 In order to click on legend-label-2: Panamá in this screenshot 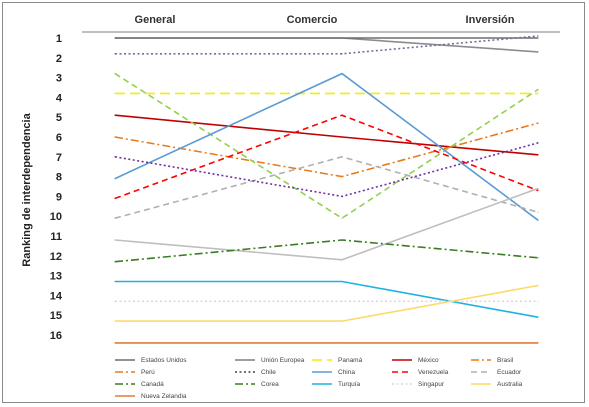, I will do `click(350, 360)`.